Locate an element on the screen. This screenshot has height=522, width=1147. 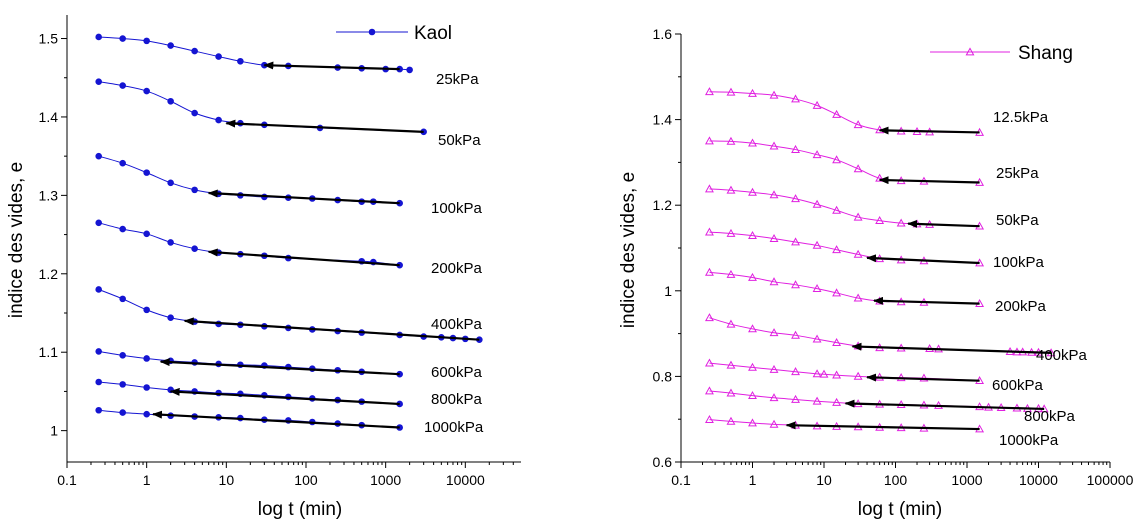
y-tick-label: 1.4 is located at coordinates (663, 120).